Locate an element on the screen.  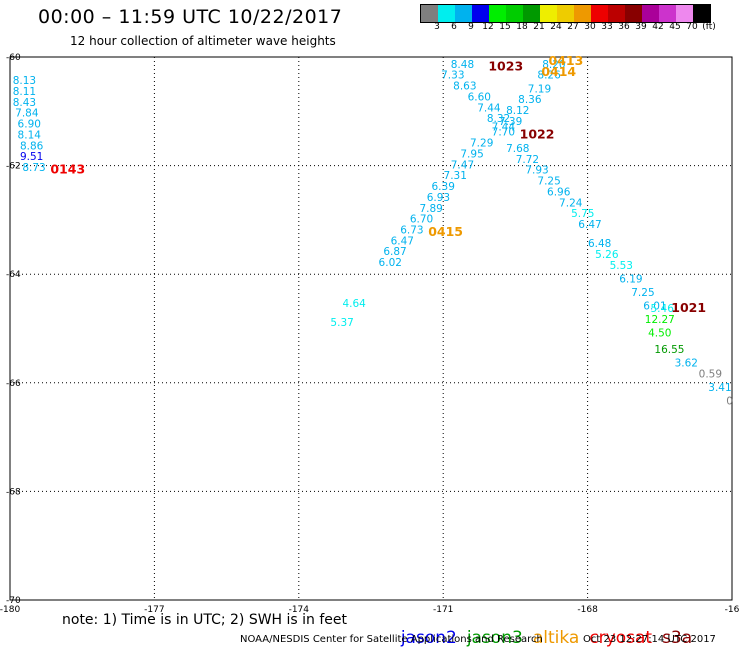
pass-time-annotation: 0143 is located at coordinates (67, 169).